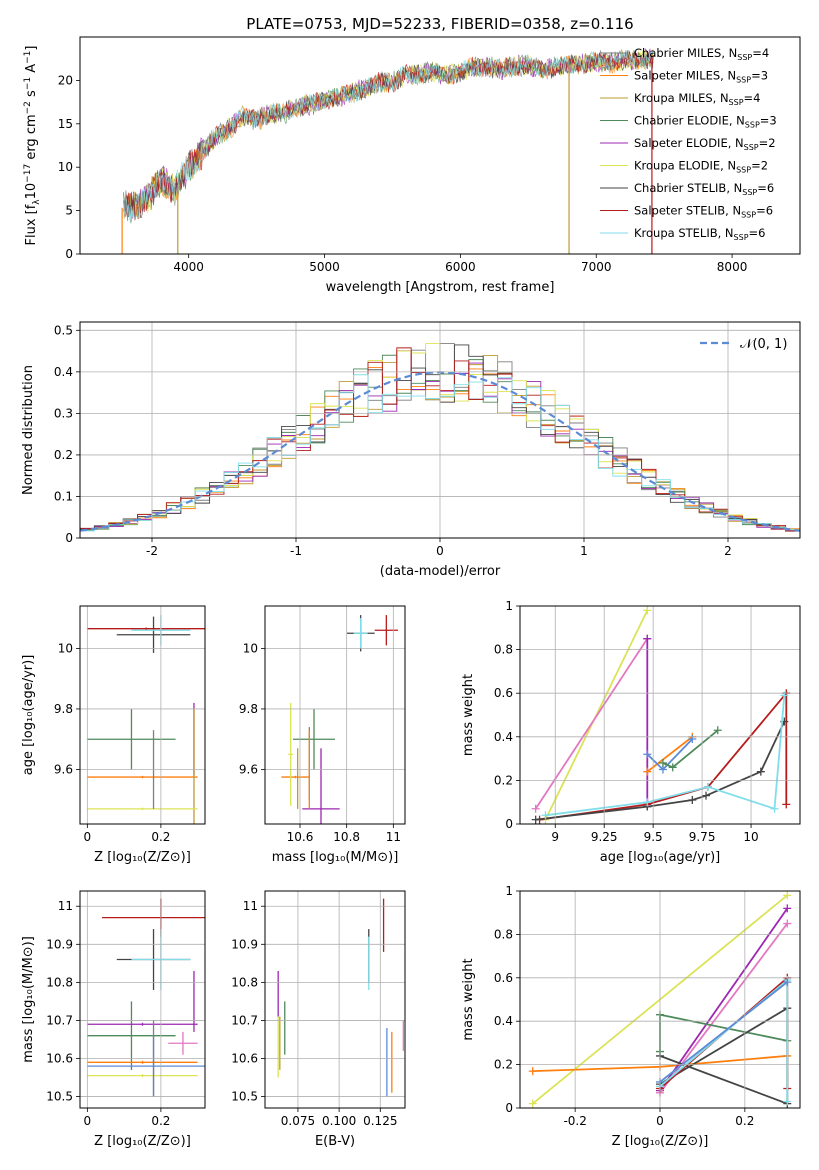  What do you see at coordinates (32, 146) in the screenshot?
I see `y-axis-label: Flux [fλ10−17 erg cm−2 s−1 A−1]` at bounding box center [32, 146].